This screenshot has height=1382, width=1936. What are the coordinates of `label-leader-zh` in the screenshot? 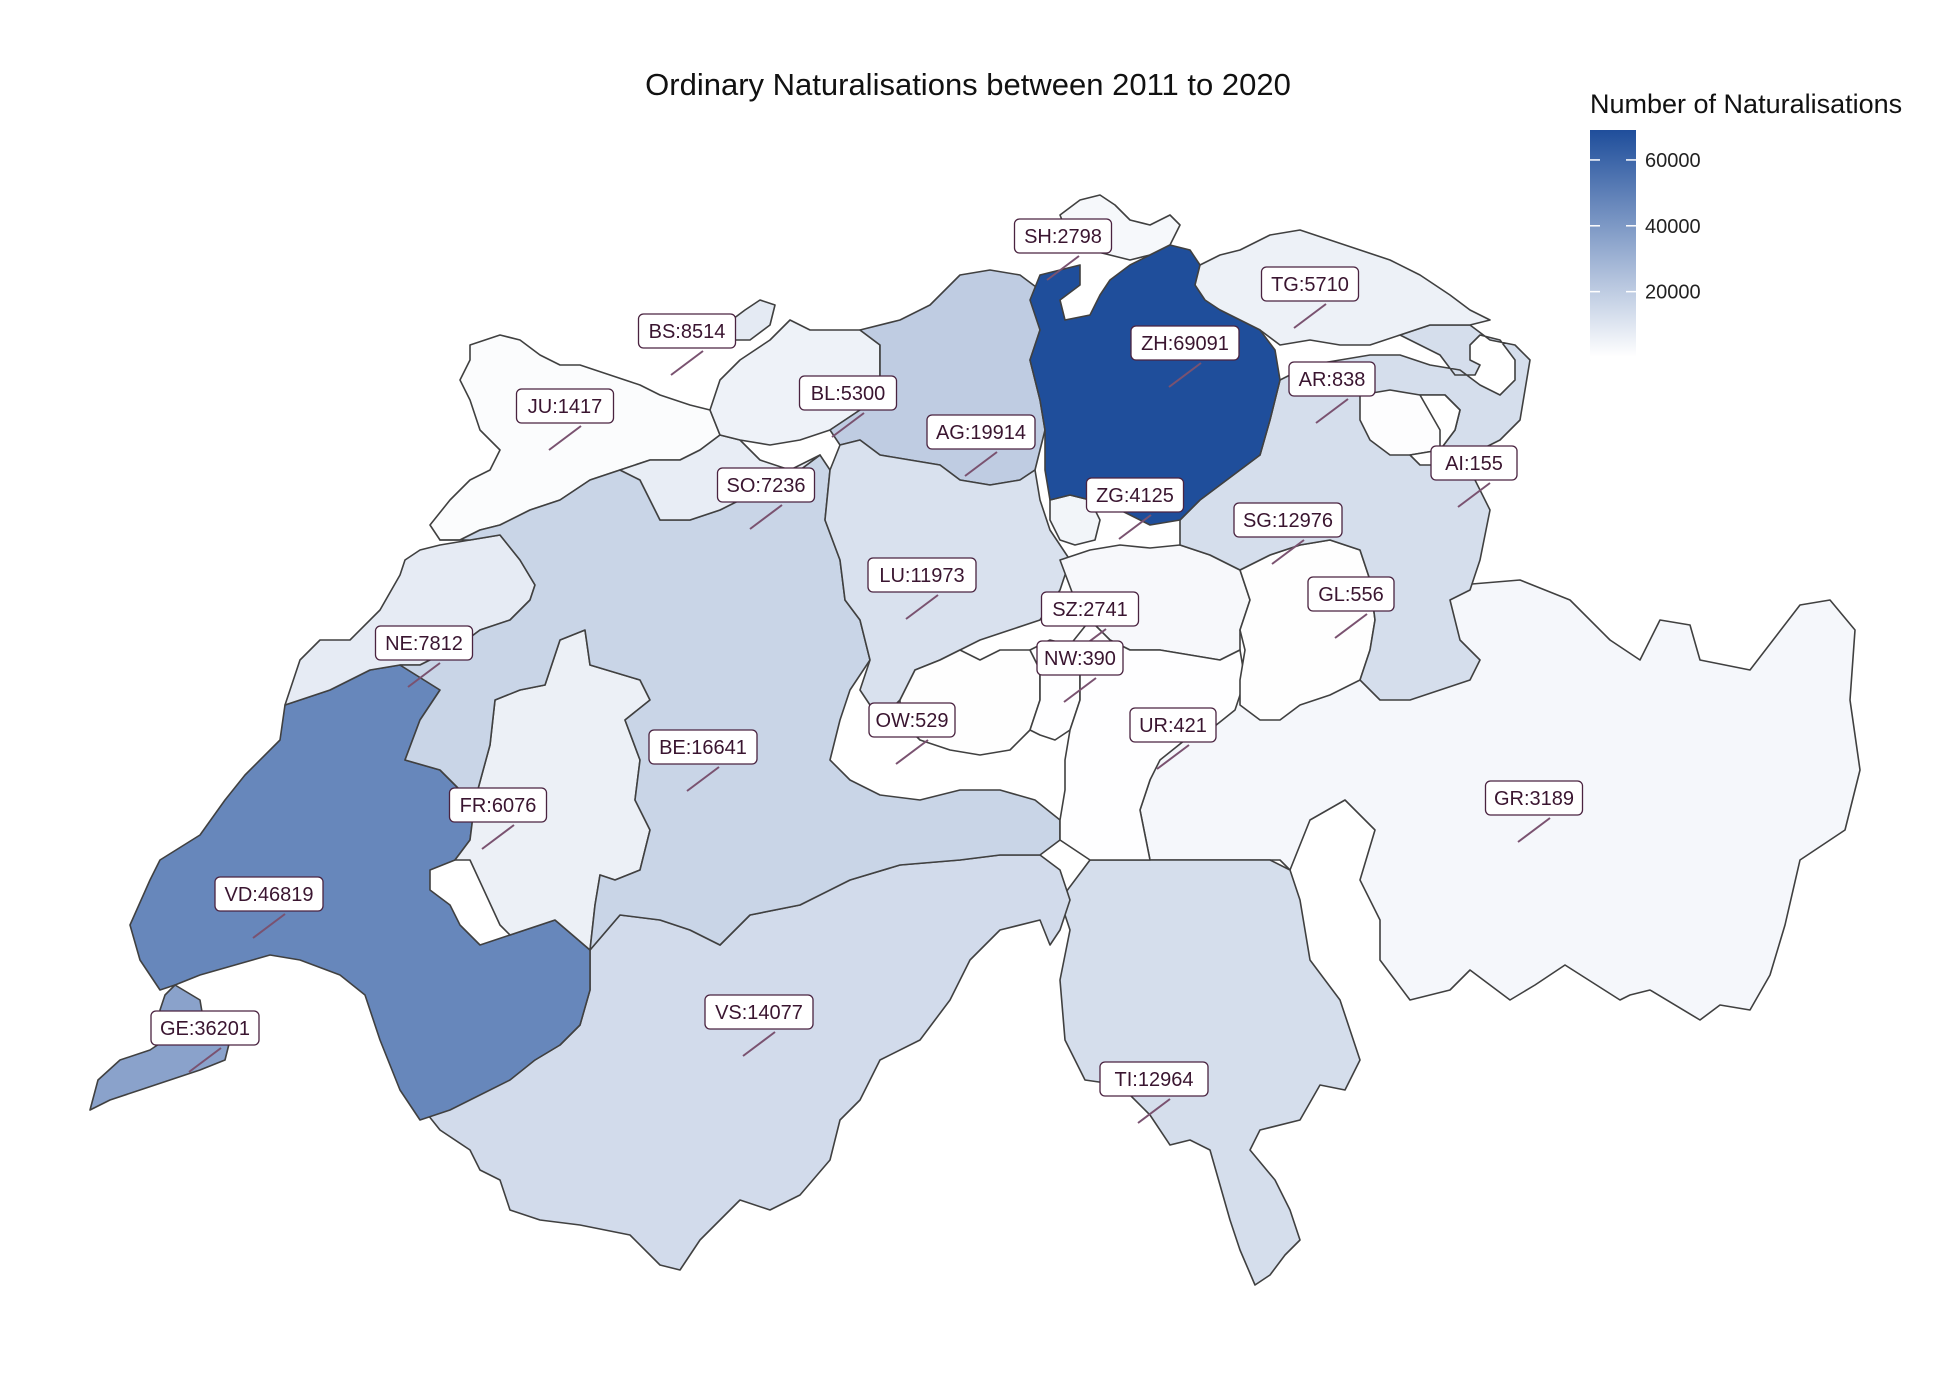 It's located at (1185, 375).